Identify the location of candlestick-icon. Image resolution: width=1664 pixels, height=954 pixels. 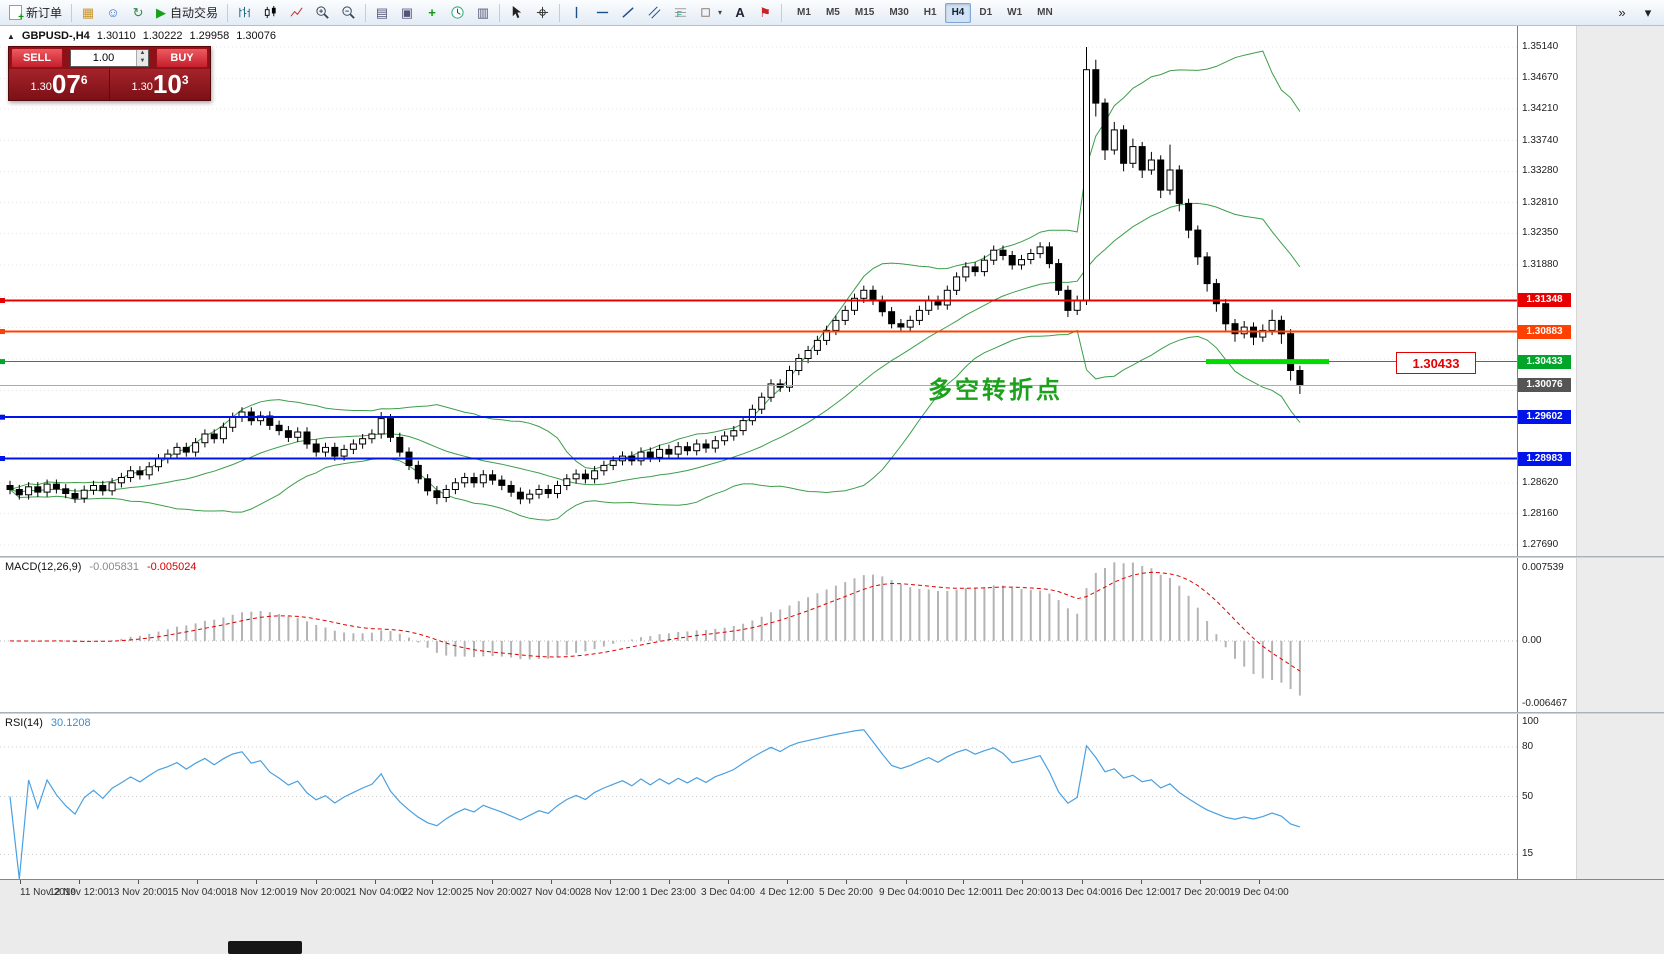
(270, 12).